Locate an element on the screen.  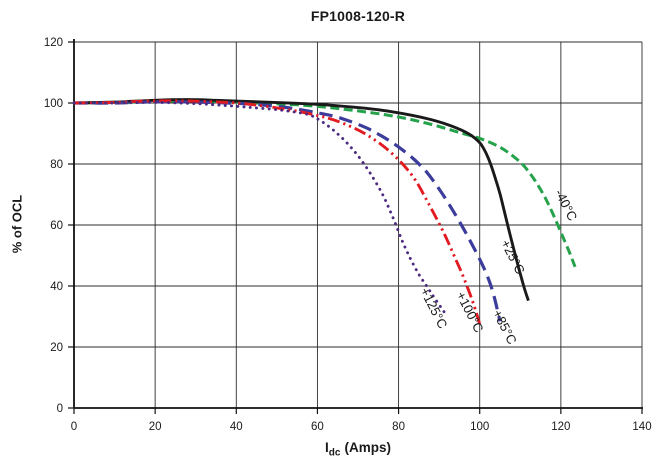
y-tick-label: 60 is located at coordinates (56, 226).